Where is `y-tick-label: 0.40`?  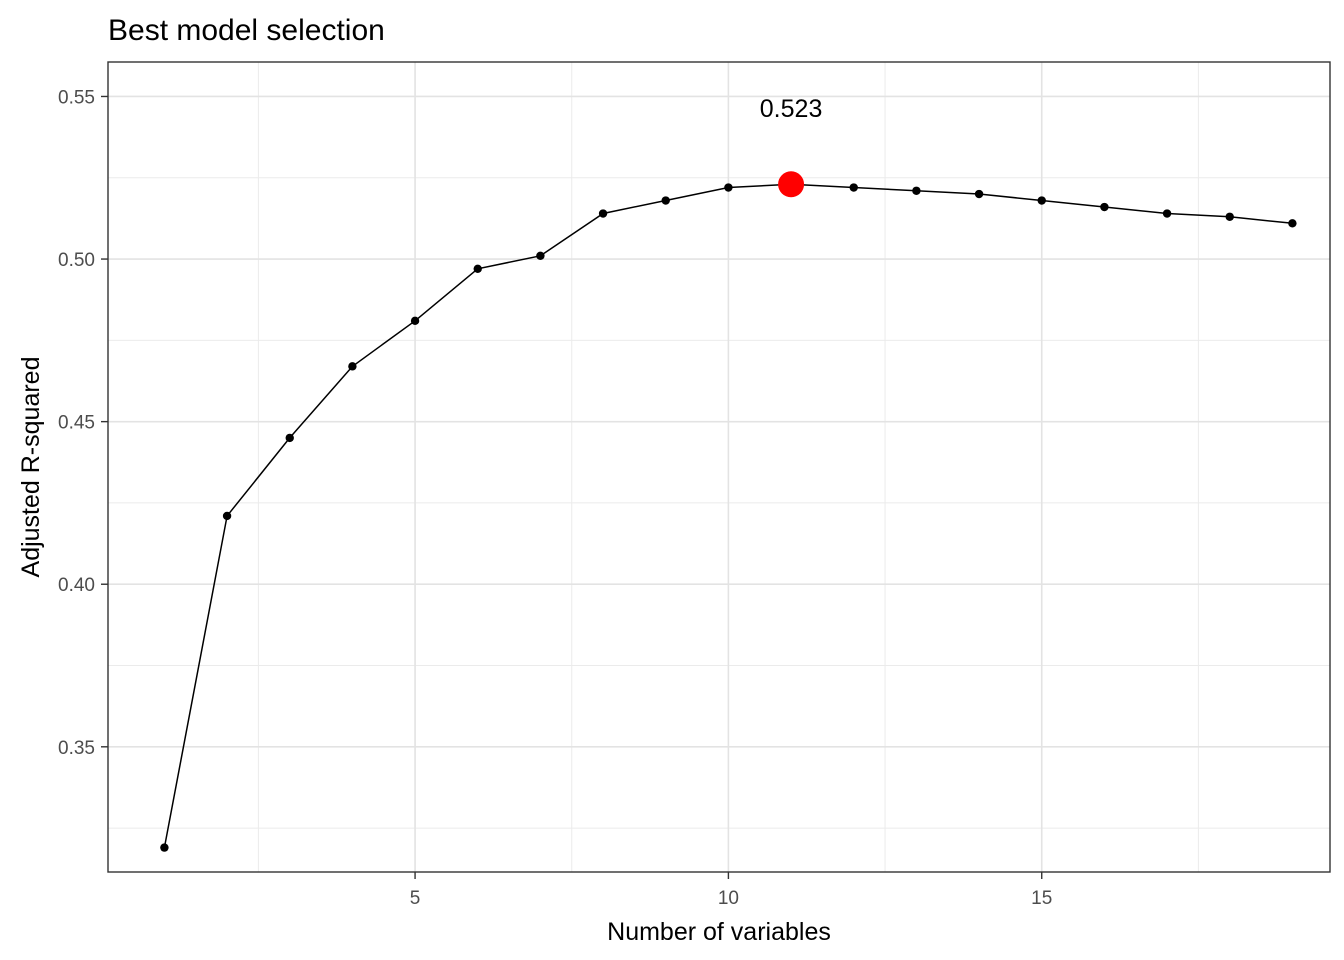
y-tick-label: 0.40 is located at coordinates (76, 585).